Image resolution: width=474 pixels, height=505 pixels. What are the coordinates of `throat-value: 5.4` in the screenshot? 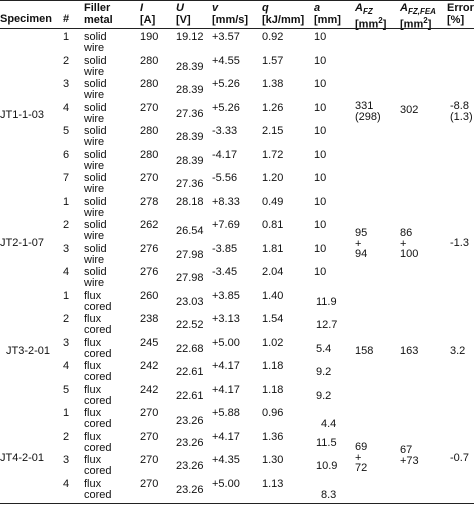 It's located at (324, 349).